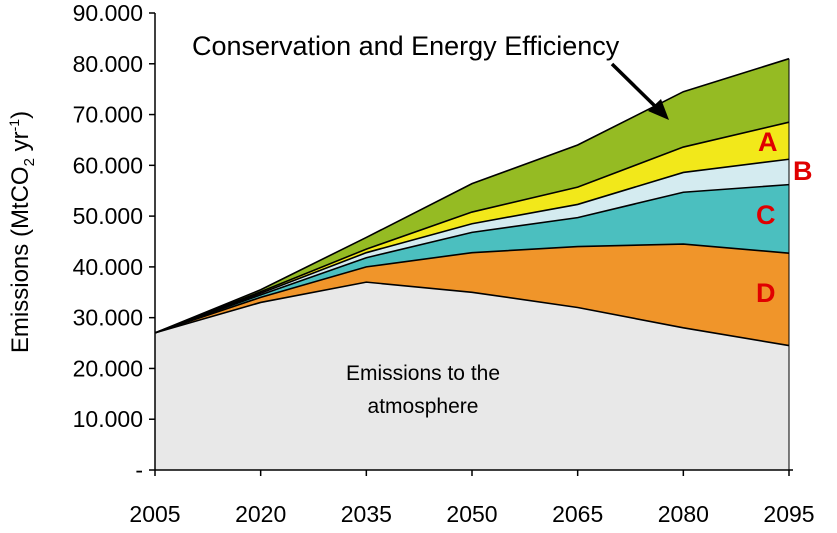  Describe the element at coordinates (766, 215) in the screenshot. I see `label-C: C` at that location.